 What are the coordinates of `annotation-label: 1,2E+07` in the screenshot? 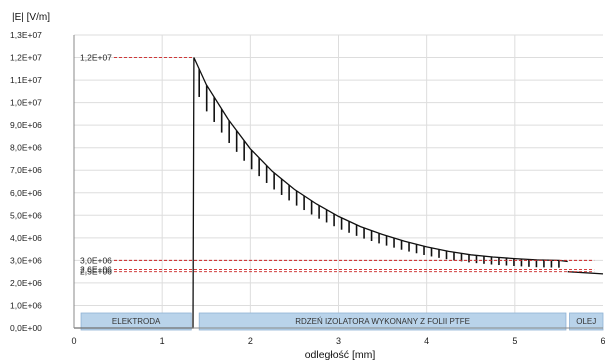 It's located at (96, 58).